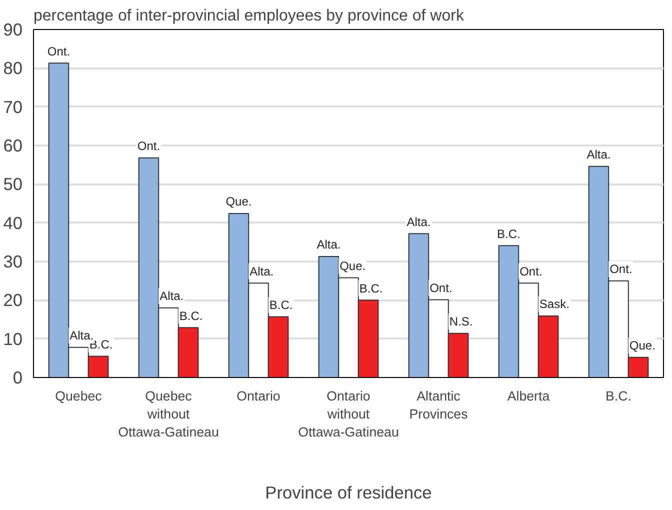 This screenshot has width=672, height=510. Describe the element at coordinates (13, 106) in the screenshot. I see `y-tick-label: 70` at that location.